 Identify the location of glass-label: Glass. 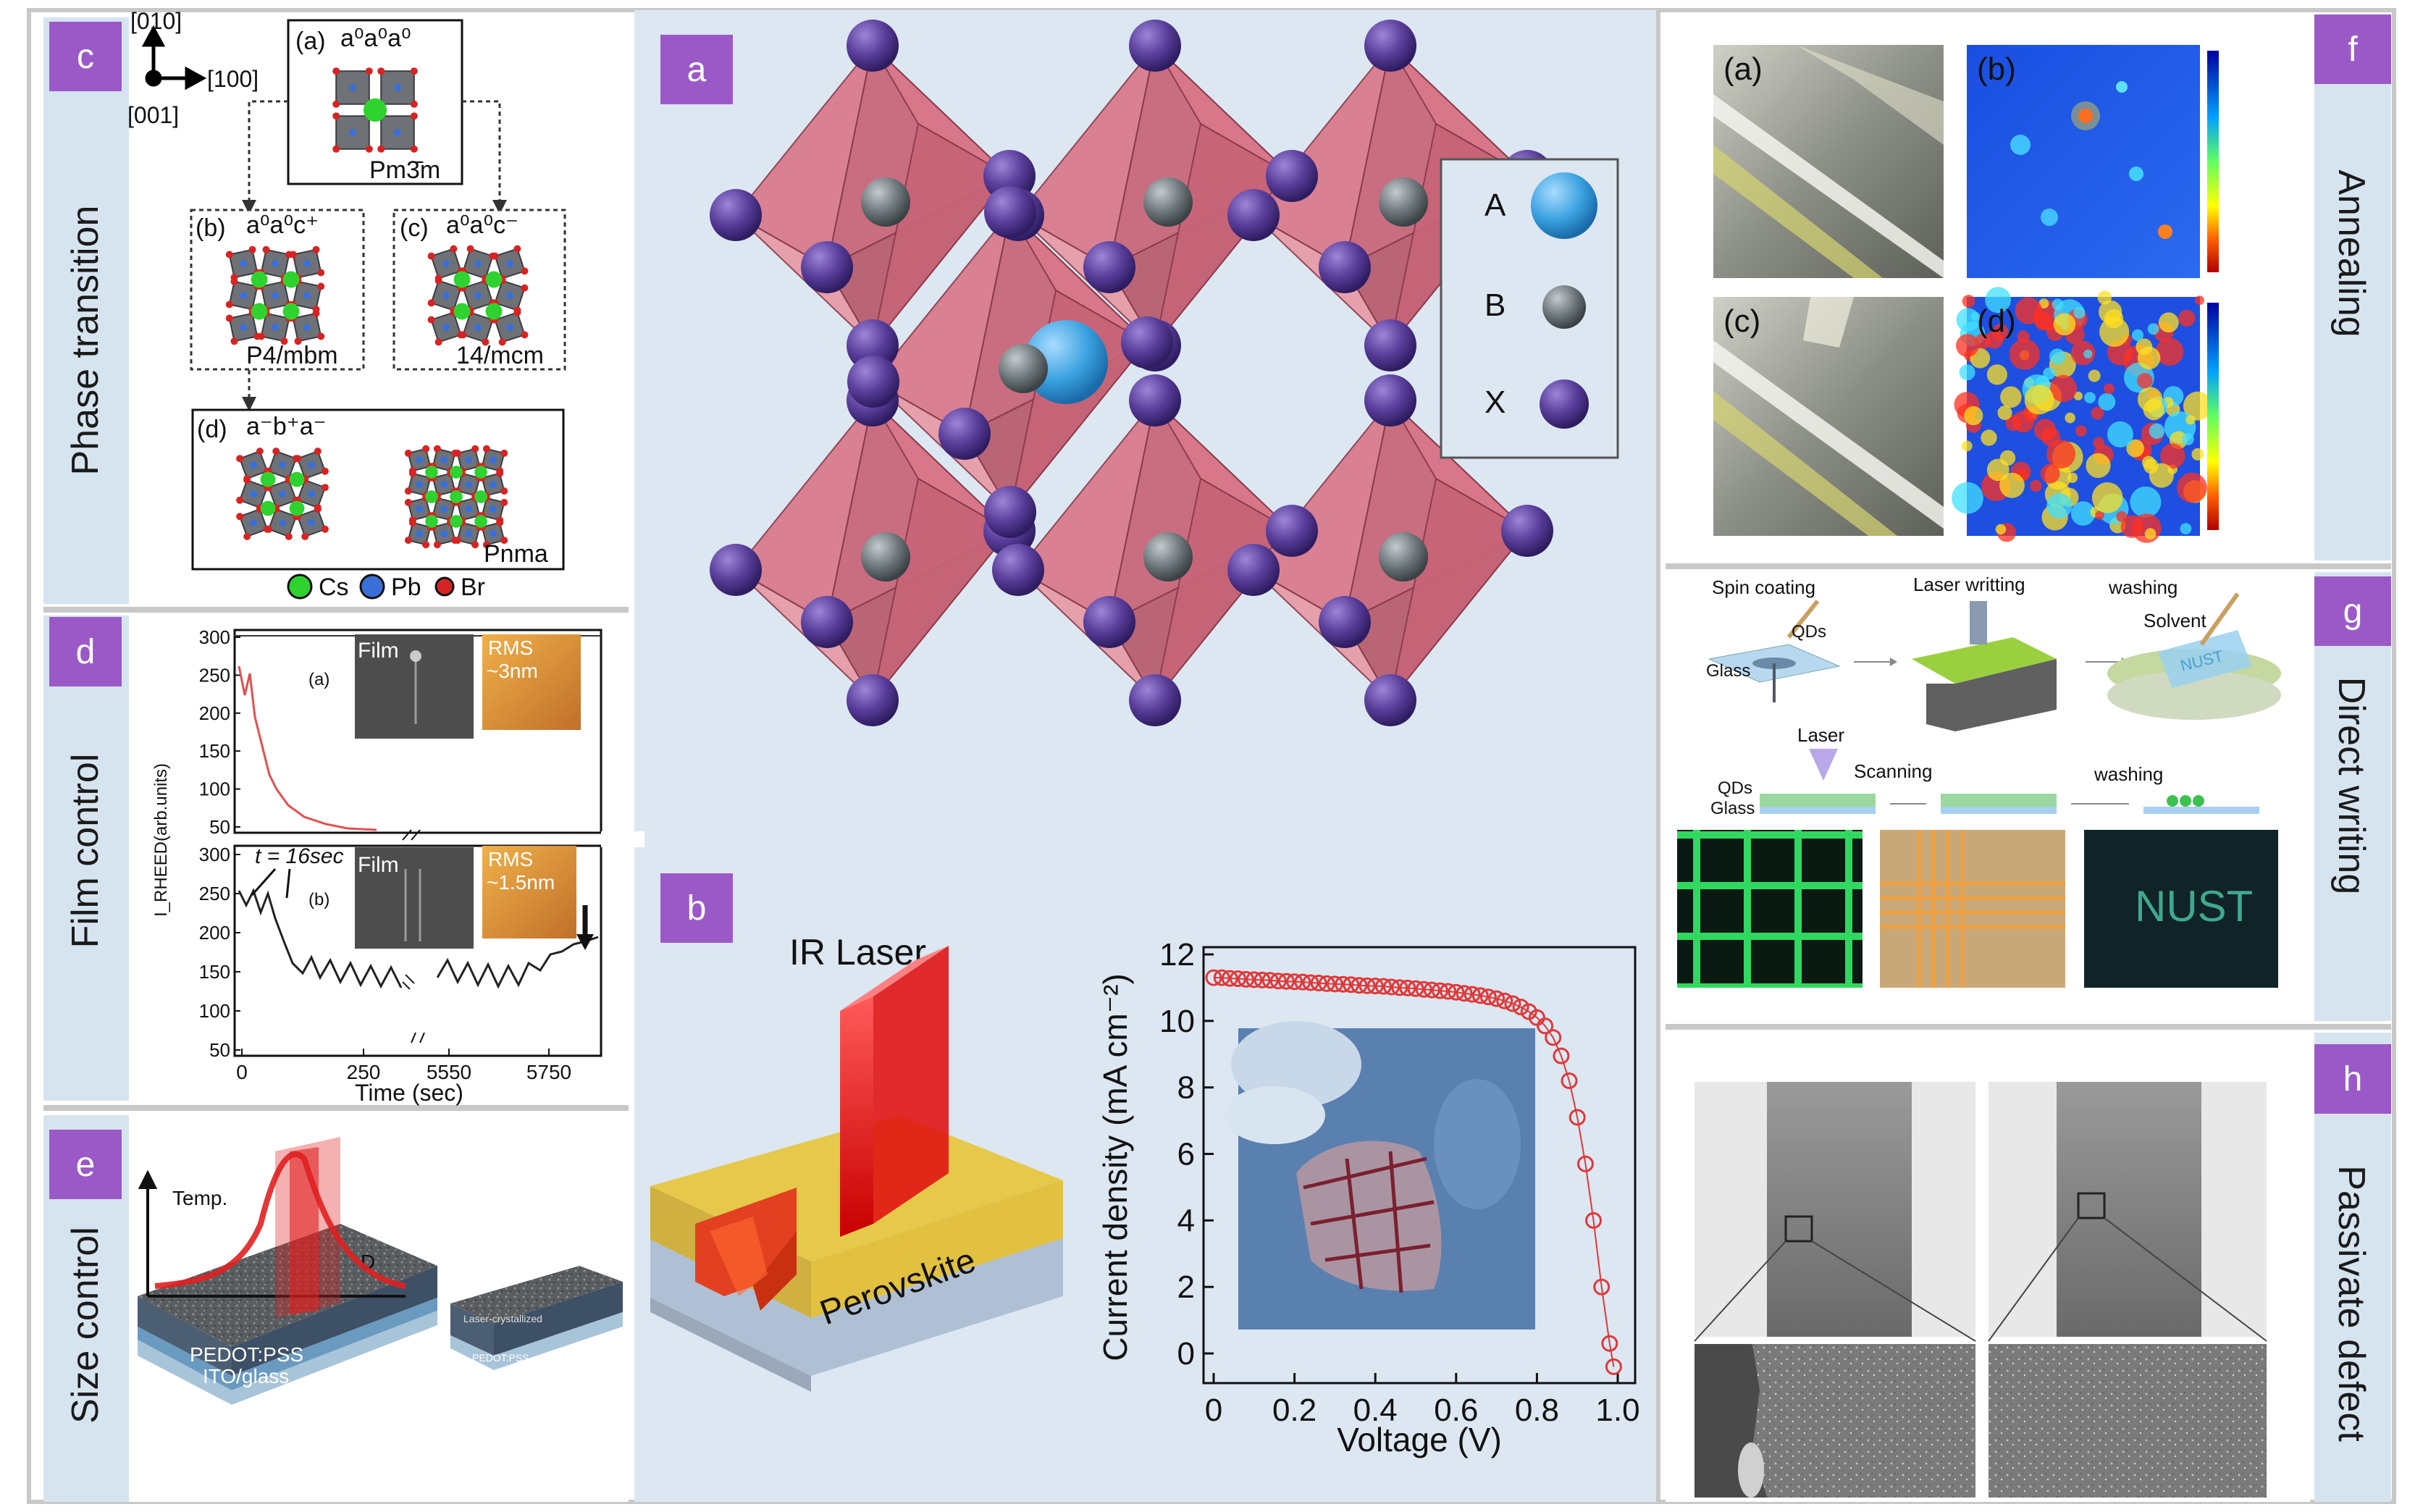
(1728, 671).